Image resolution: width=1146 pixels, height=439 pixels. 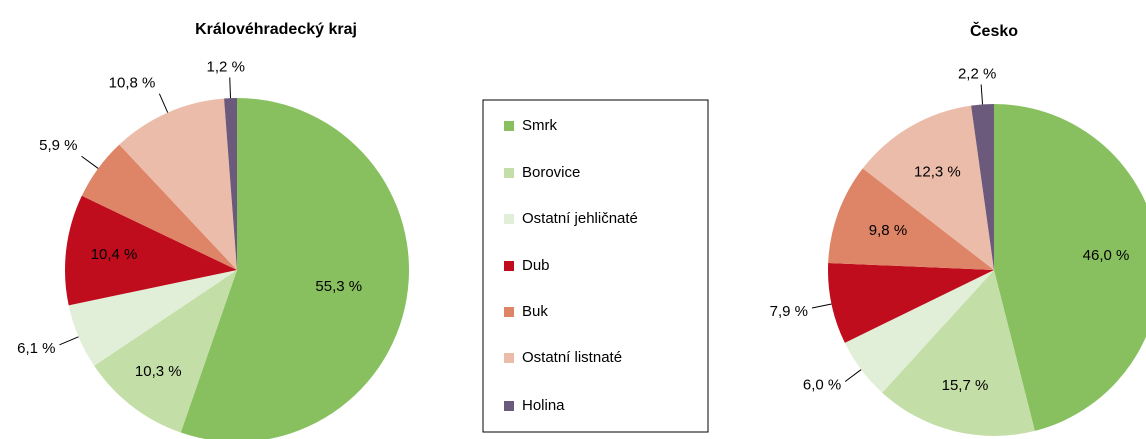 I want to click on data-label: 9,8 %, so click(x=888, y=230).